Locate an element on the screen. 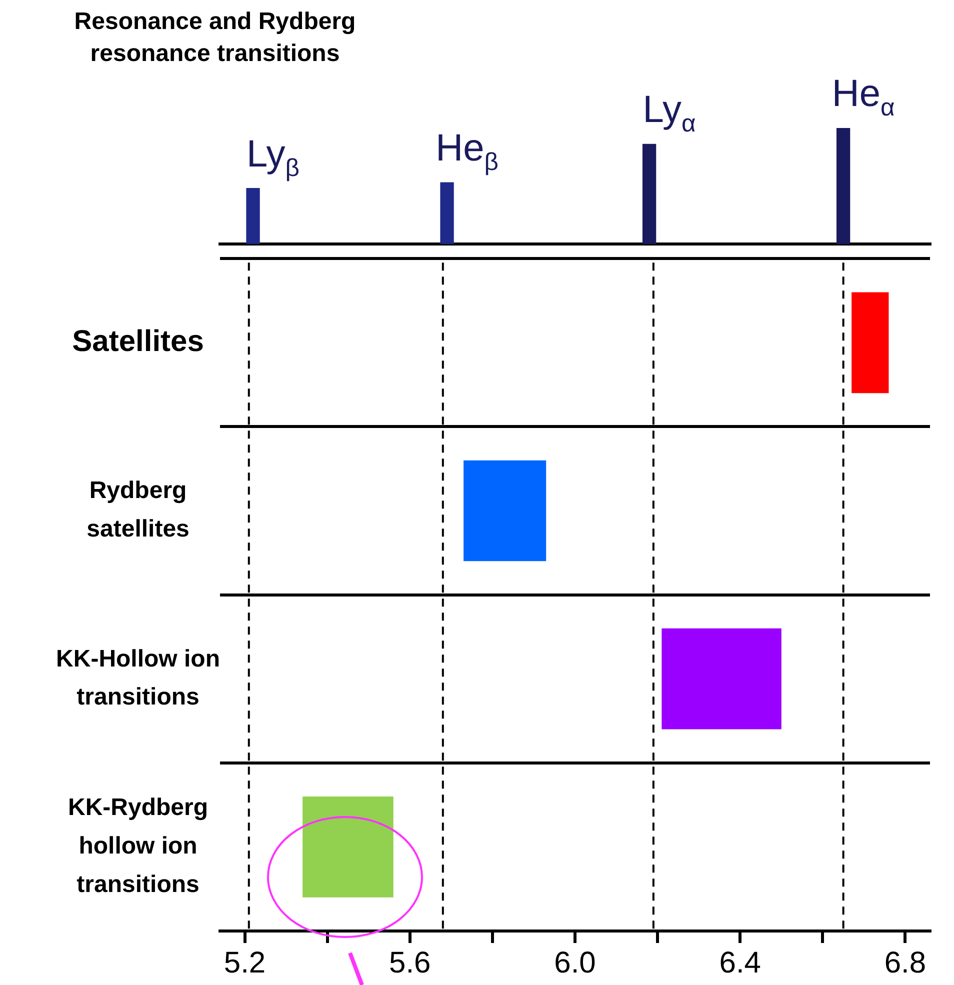 This screenshot has height=985, width=954. x-tick-label: 6.4 is located at coordinates (740, 963).